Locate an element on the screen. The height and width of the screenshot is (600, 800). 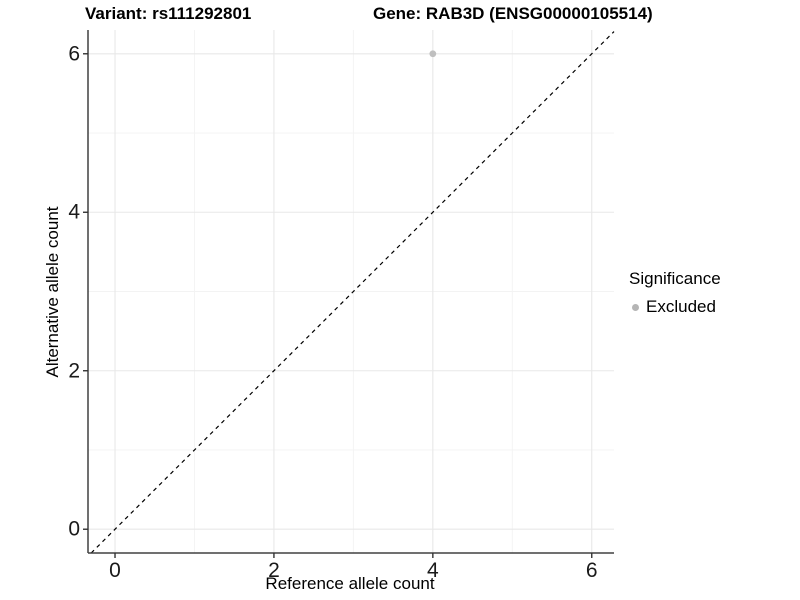
y-tick-label: 0 is located at coordinates (74, 529).